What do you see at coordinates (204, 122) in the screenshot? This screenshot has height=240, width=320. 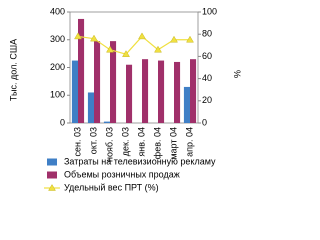 I see `y2-tick-label: 0` at bounding box center [204, 122].